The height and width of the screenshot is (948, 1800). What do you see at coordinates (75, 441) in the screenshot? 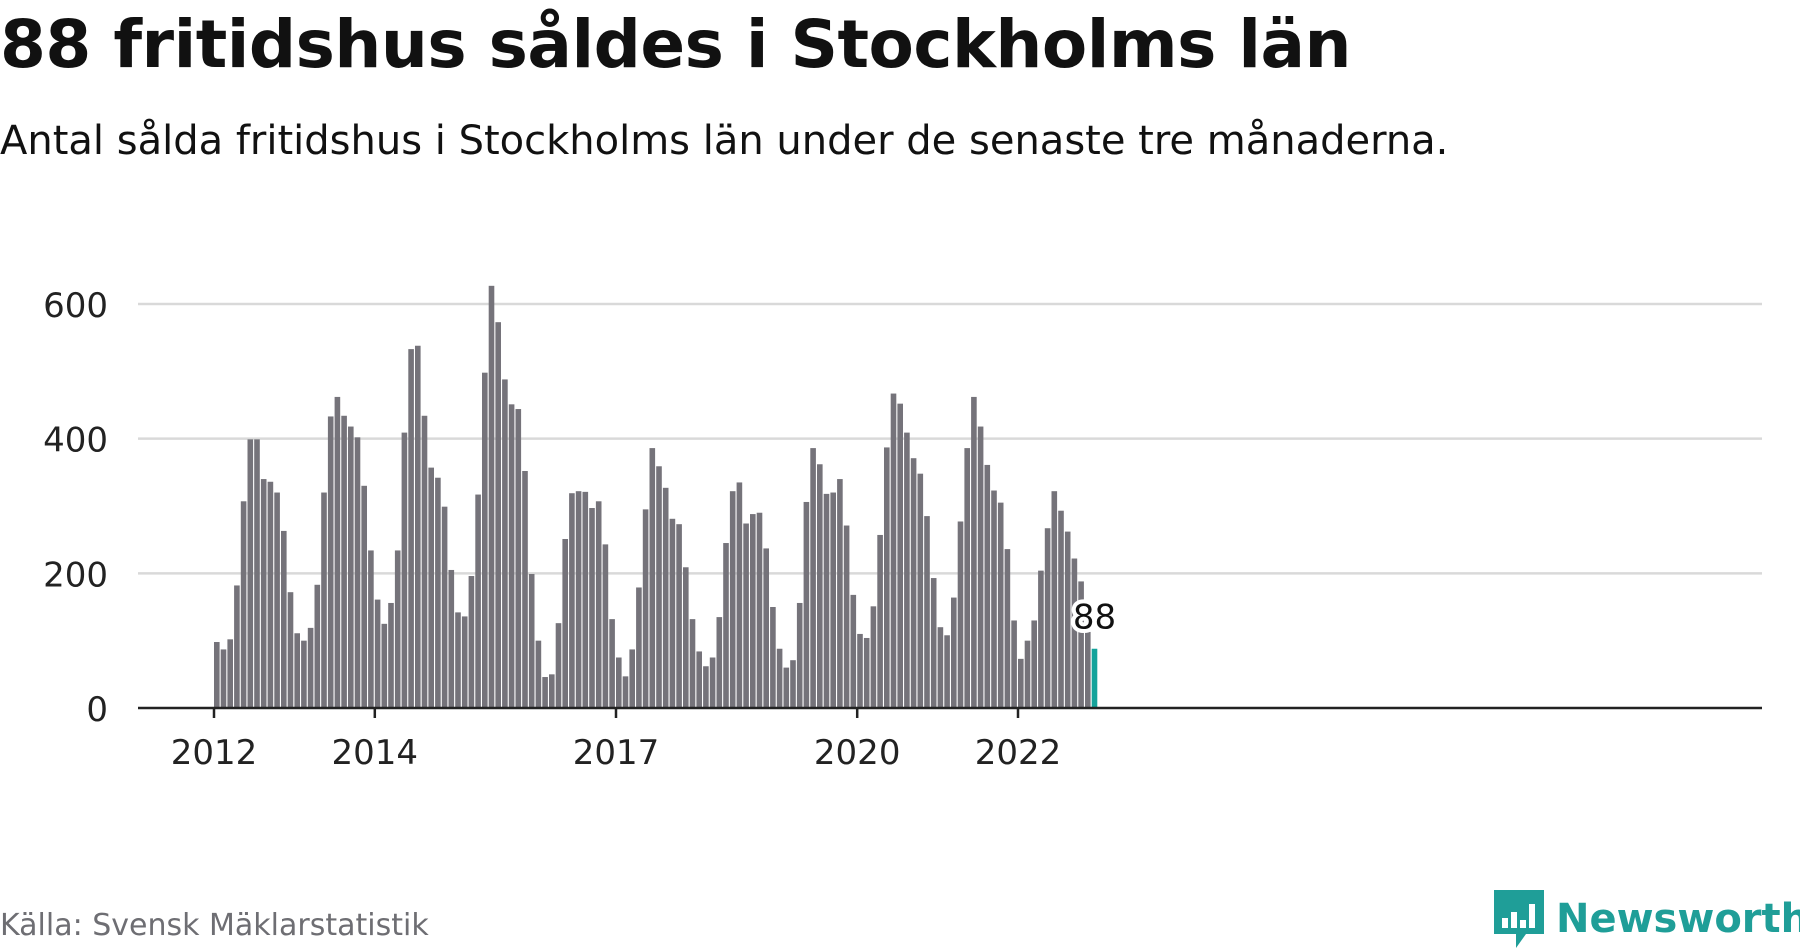
I see `y-tick-label: 400` at bounding box center [75, 441].